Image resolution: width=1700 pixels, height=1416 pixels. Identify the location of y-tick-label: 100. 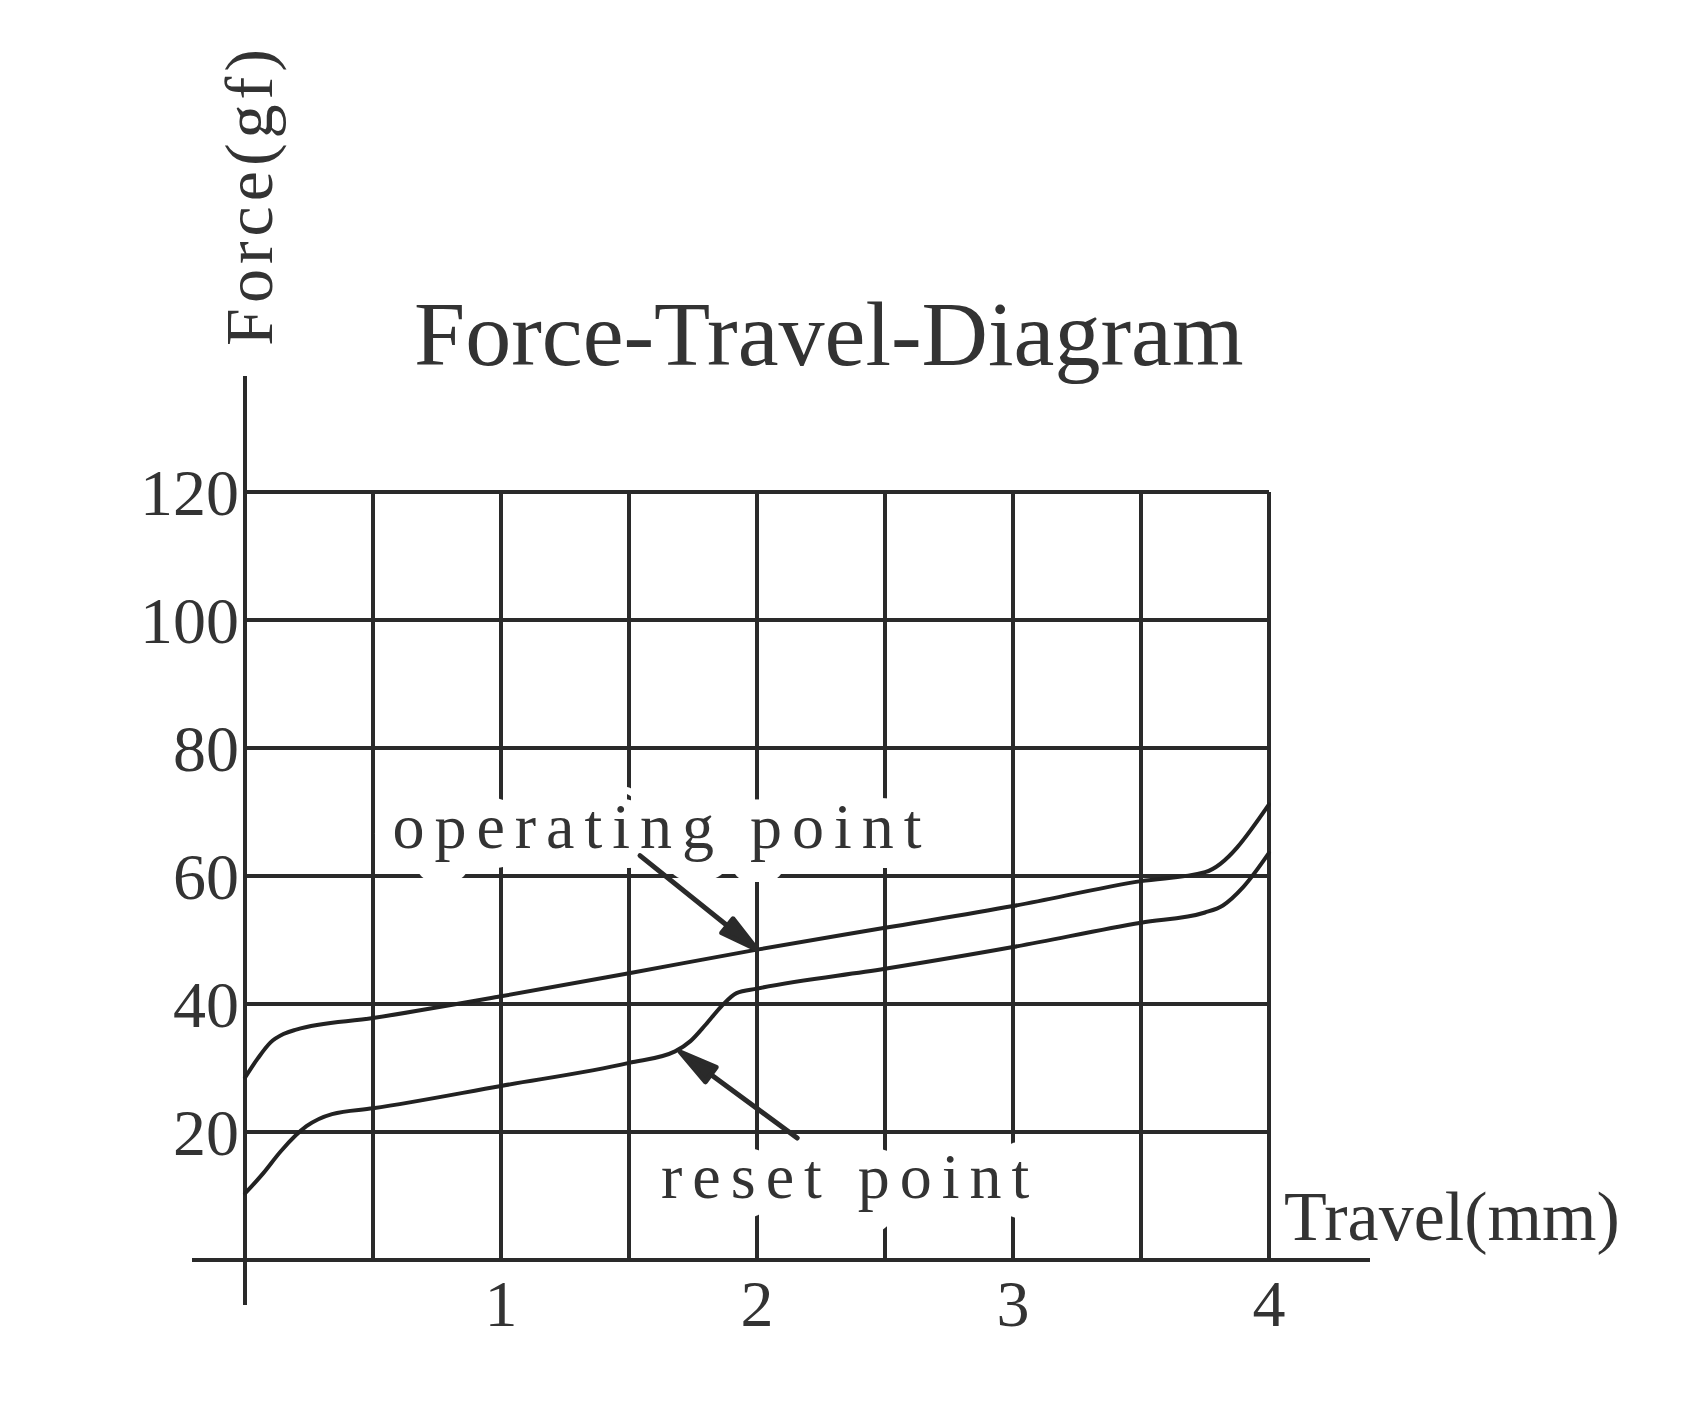
(189, 621).